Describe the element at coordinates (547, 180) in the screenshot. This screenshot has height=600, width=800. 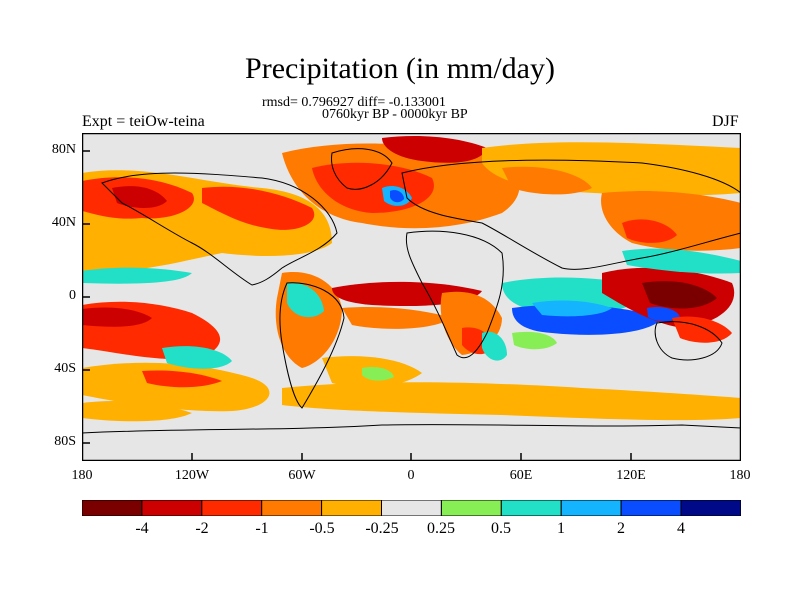
I see `siberia-orange` at that location.